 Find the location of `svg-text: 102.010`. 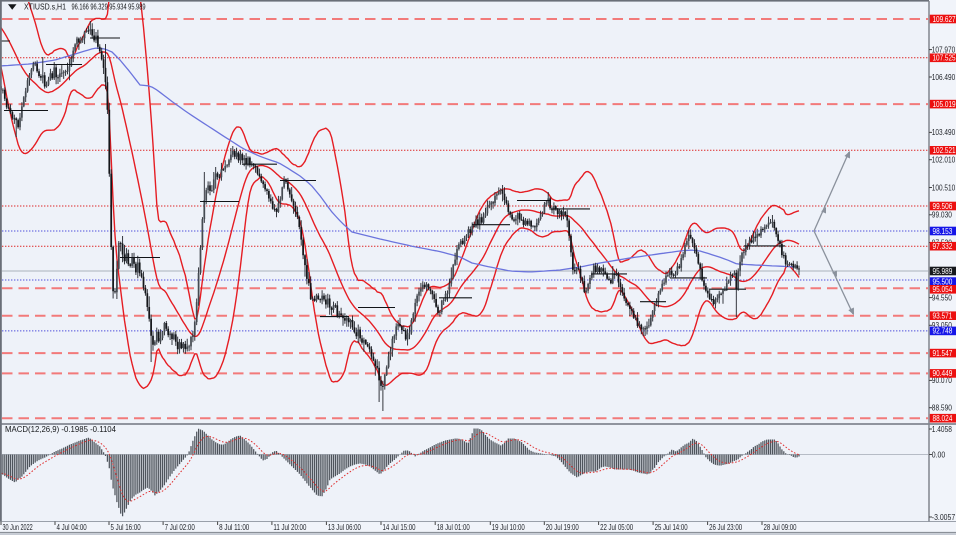

svg-text: 102.010 is located at coordinates (944, 160).